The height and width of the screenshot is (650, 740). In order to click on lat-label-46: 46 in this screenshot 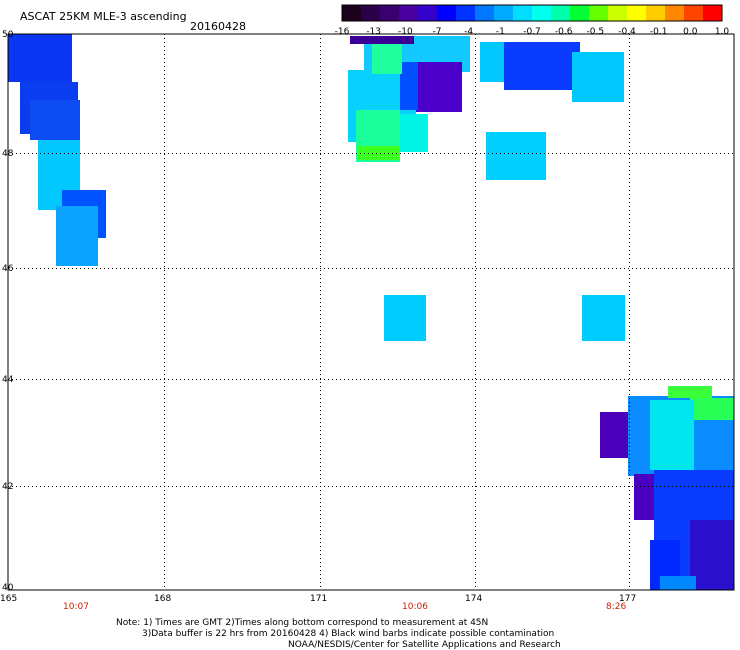, I will do `click(8, 269)`.